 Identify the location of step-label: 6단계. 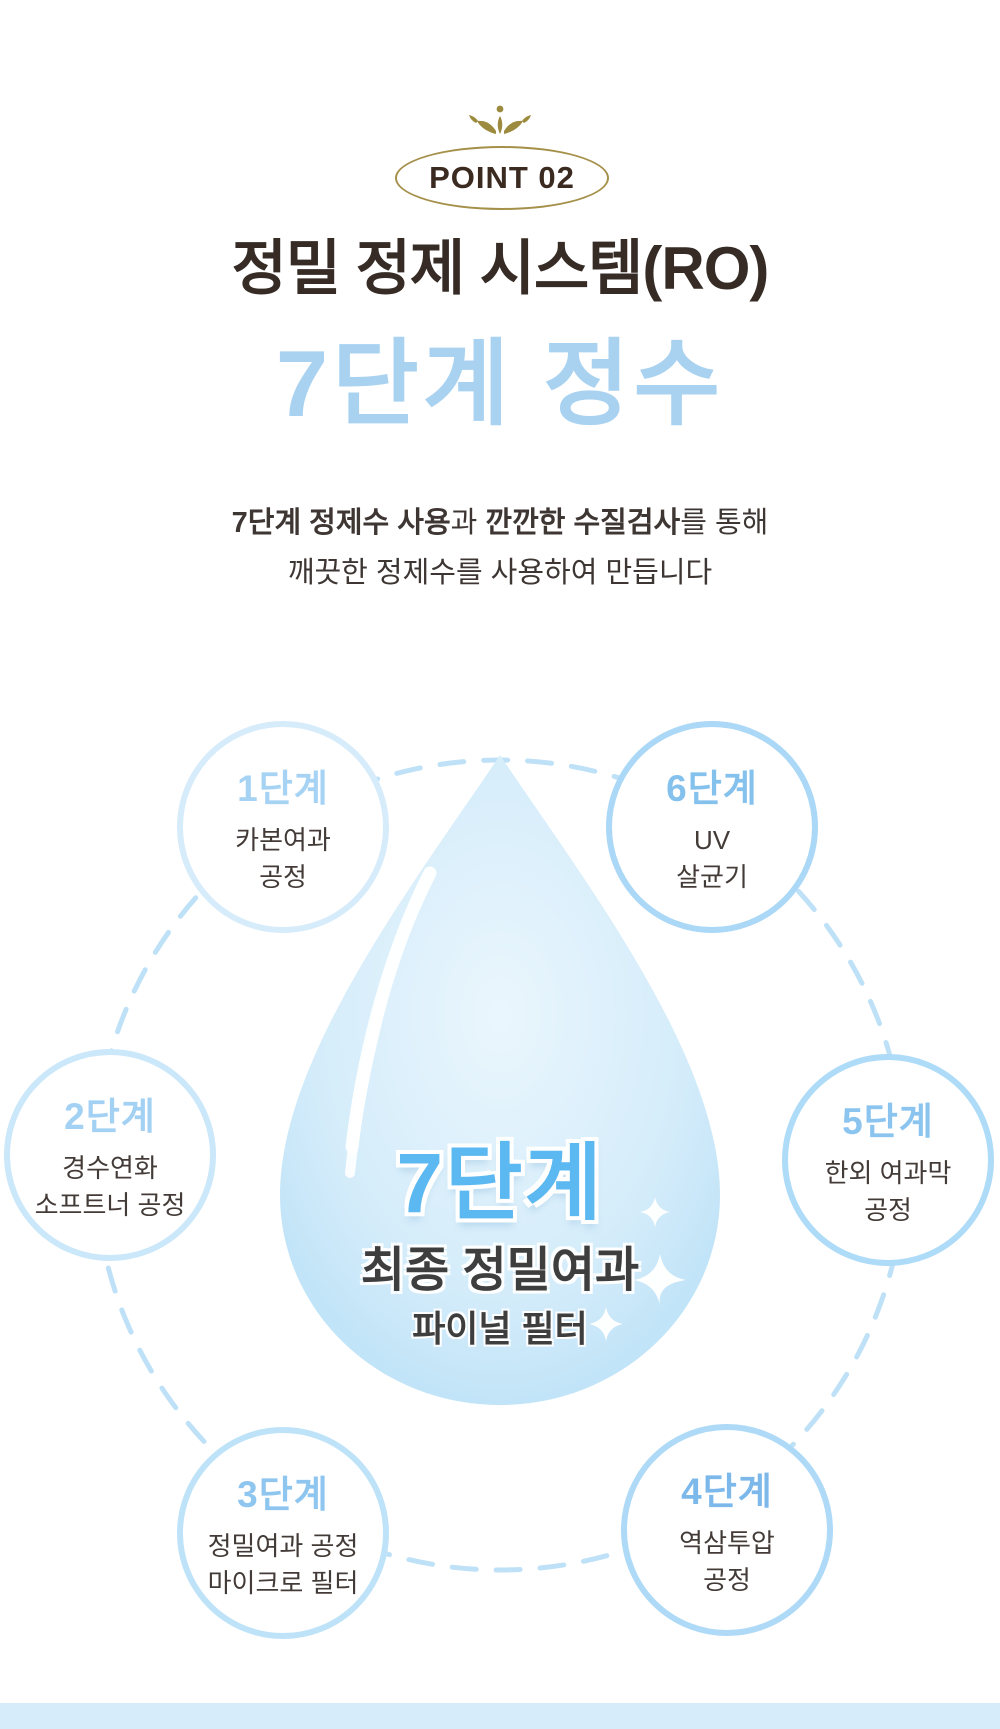
(712, 788).